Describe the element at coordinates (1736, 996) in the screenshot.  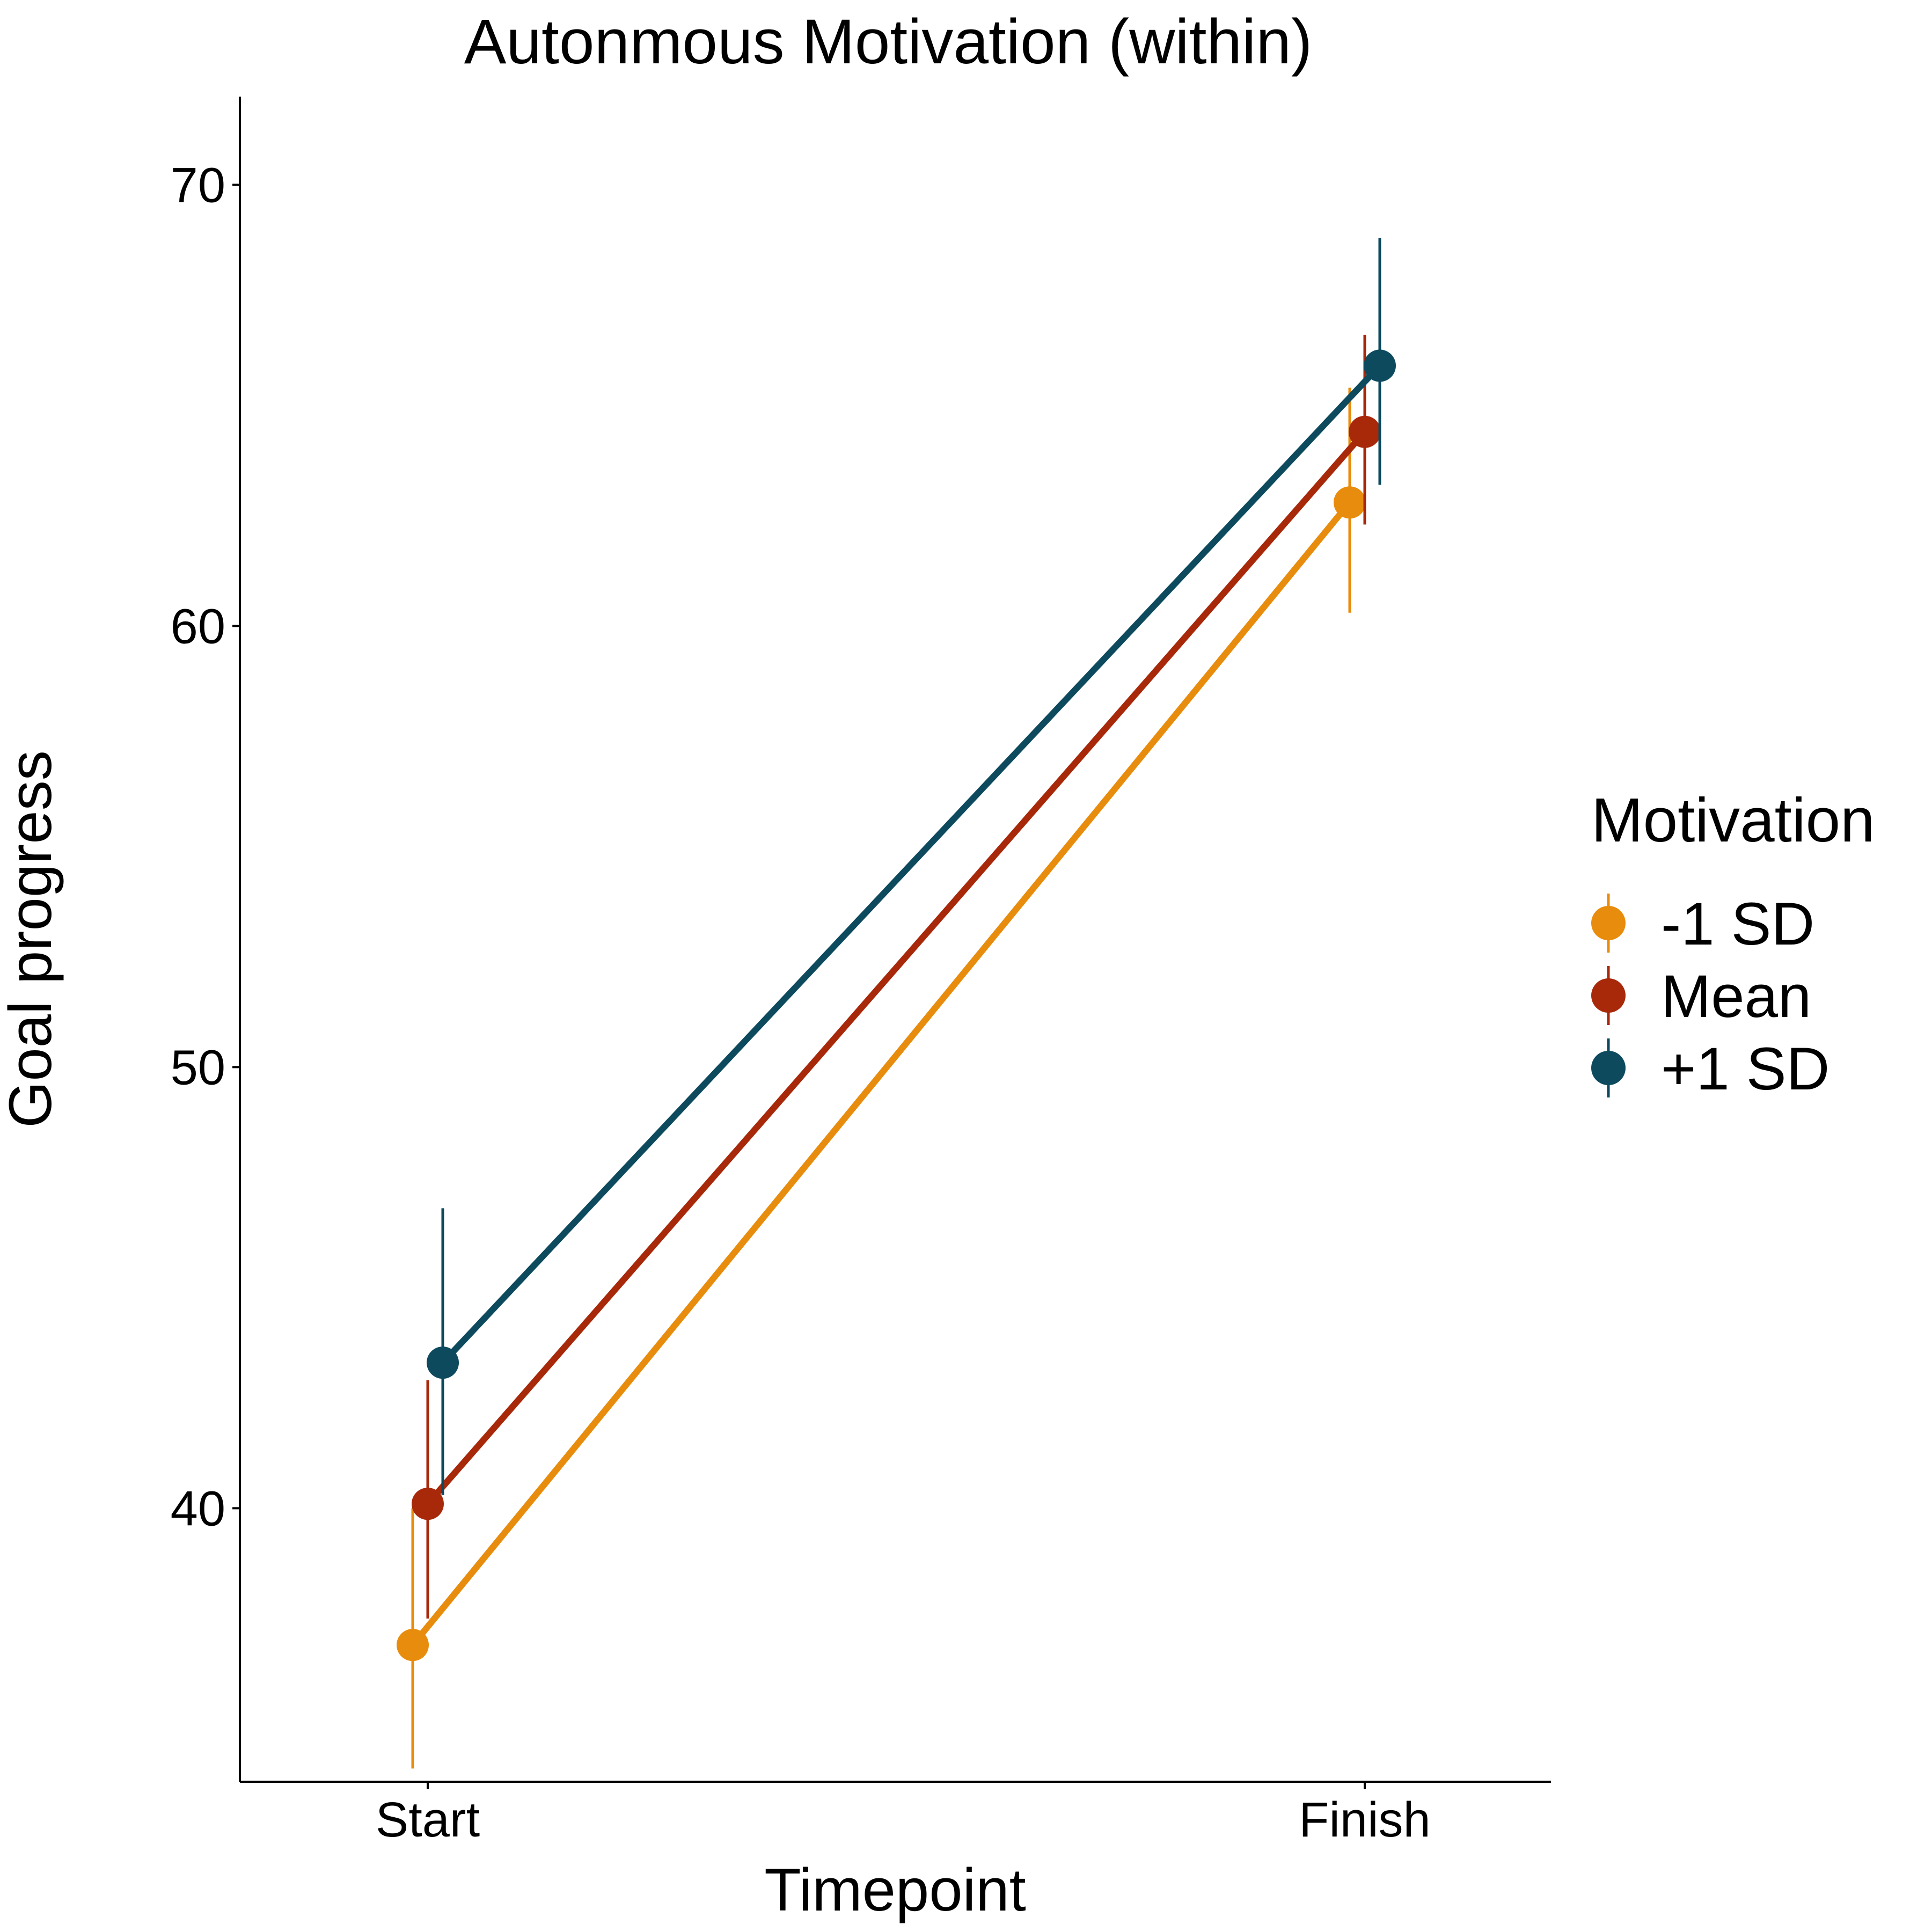
I see `legend-label: Mean` at that location.